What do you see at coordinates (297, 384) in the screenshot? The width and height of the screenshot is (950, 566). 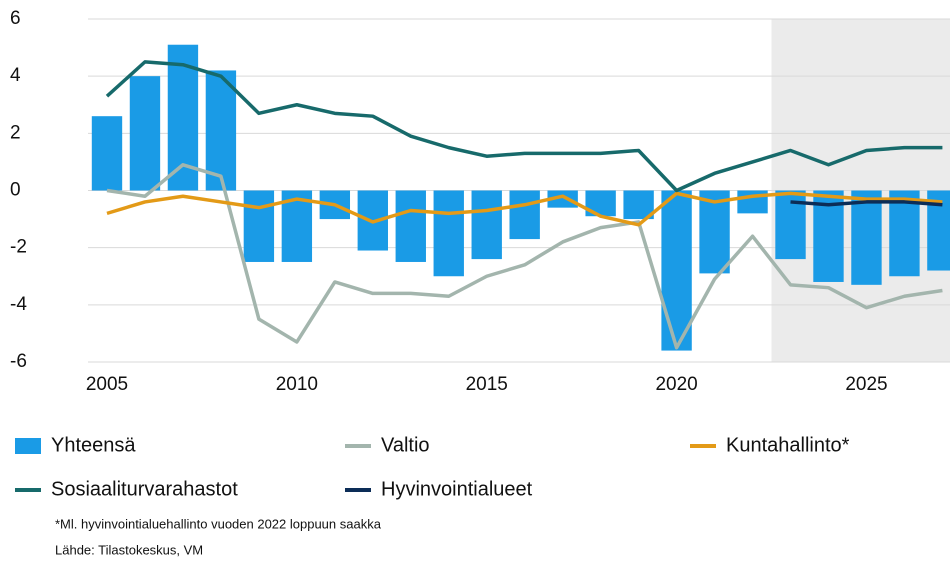 I see `x-tick-label: 2010` at bounding box center [297, 384].